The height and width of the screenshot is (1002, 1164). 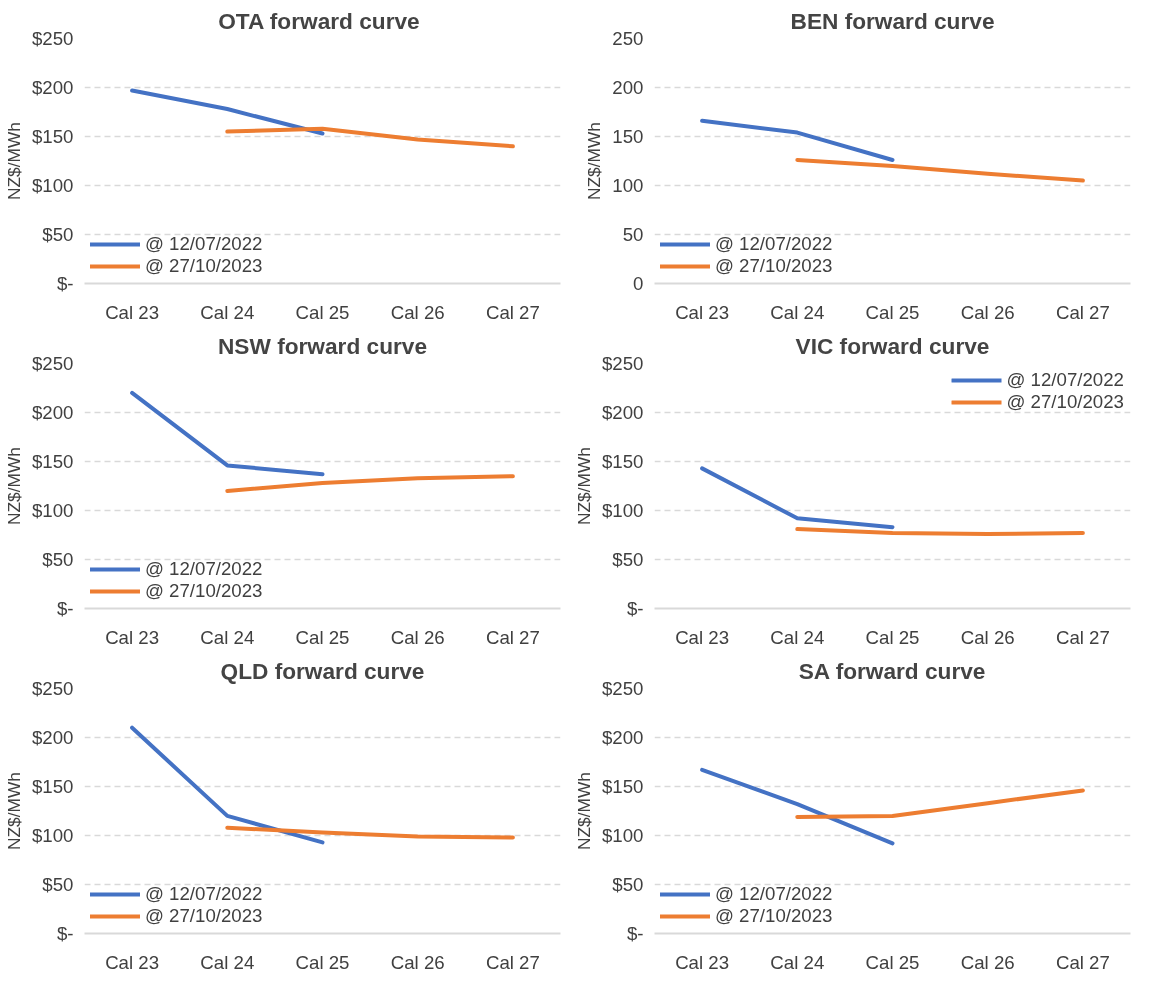 What do you see at coordinates (628, 185) in the screenshot?
I see `y-tick-label: 100` at bounding box center [628, 185].